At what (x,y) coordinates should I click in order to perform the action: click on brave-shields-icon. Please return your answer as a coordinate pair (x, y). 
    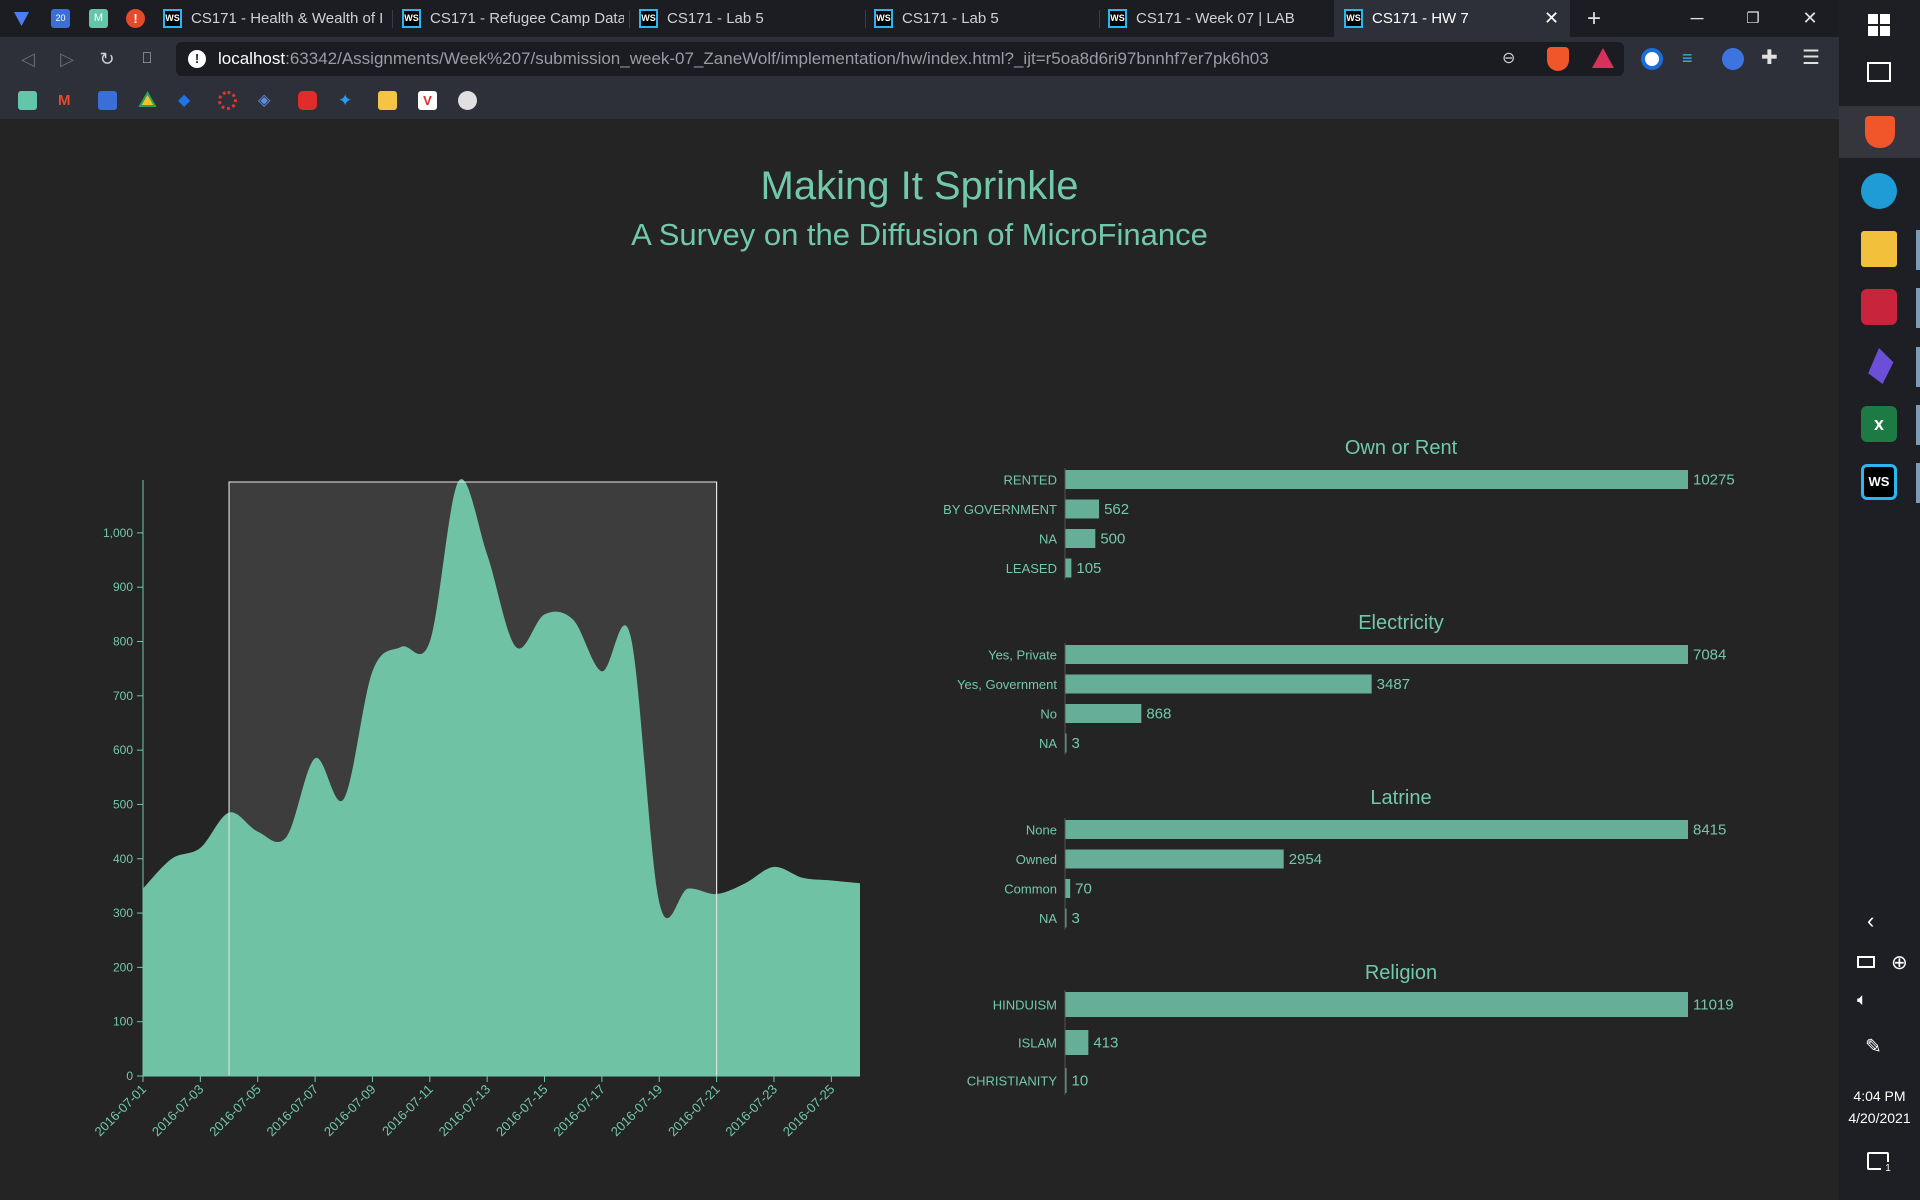
    Looking at the image, I should click on (1558, 59).